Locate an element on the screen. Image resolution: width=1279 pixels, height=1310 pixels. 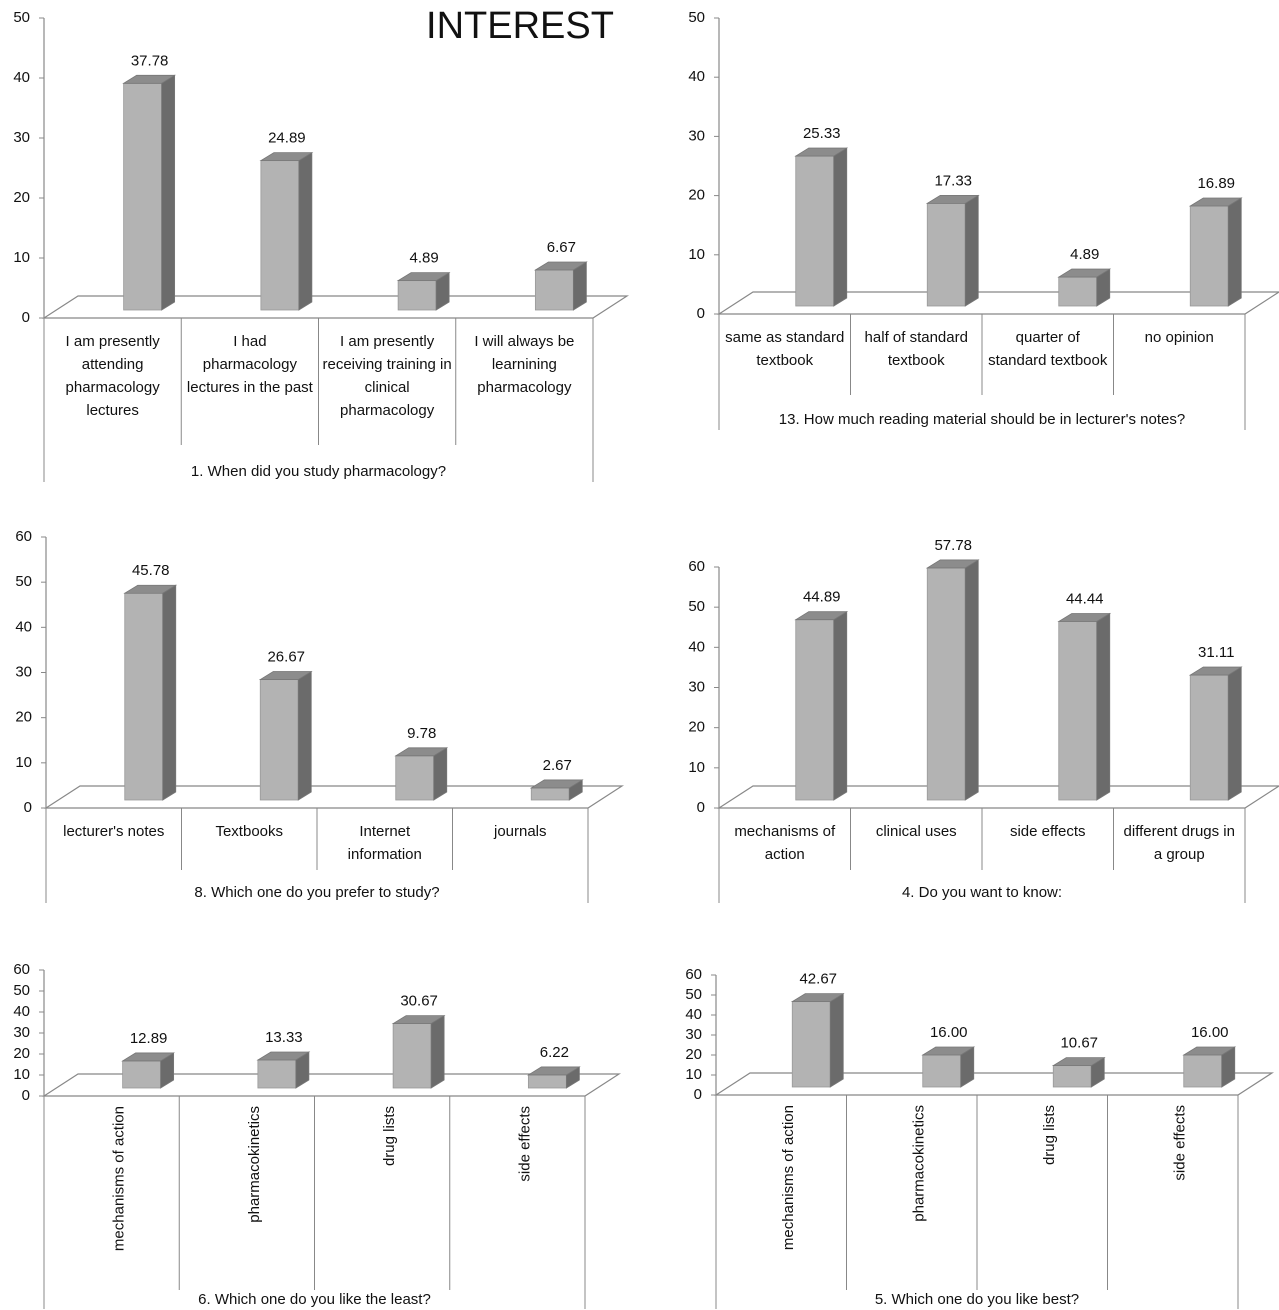
x-tick-label-box: side effects is located at coordinates (1048, 831).